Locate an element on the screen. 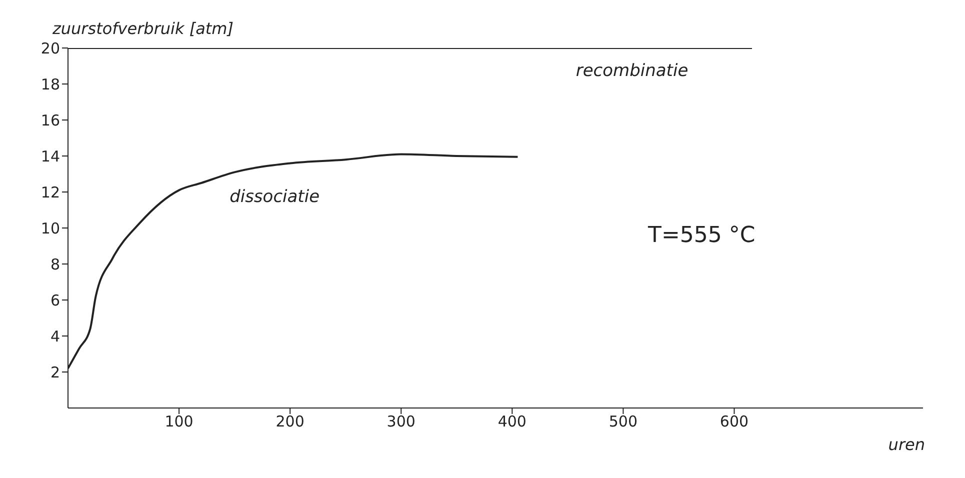  y-tick-label: 14 is located at coordinates (50, 156).